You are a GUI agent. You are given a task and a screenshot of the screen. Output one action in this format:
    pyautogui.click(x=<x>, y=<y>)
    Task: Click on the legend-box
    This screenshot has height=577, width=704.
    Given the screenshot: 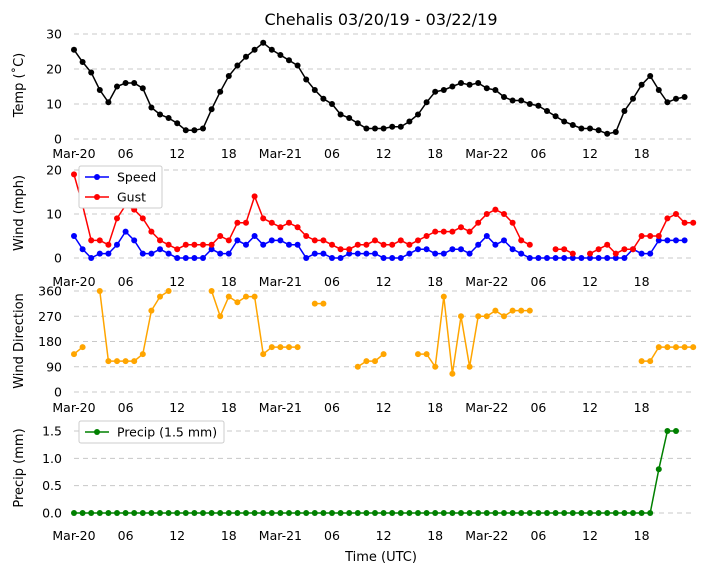 What is the action you would take?
    pyautogui.click(x=151, y=432)
    